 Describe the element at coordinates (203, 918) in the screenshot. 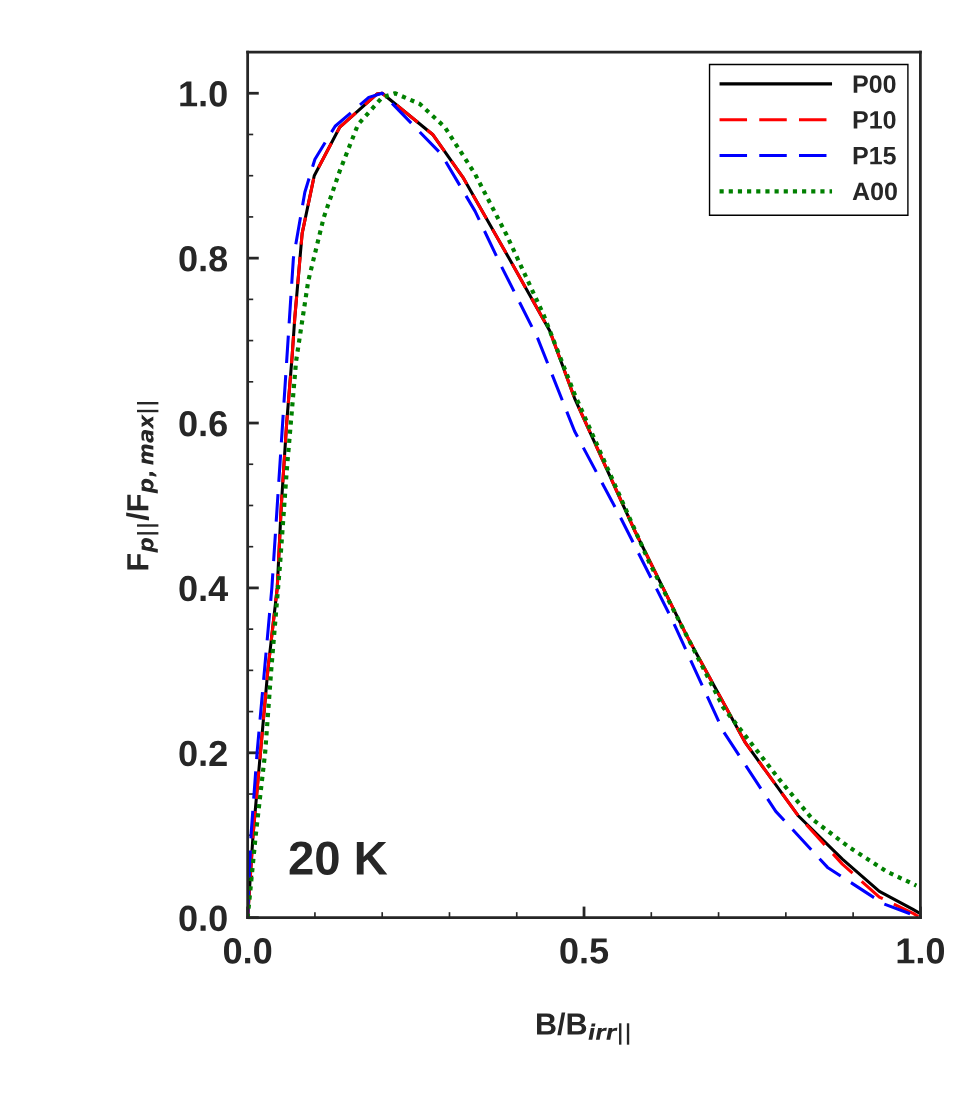

I see `y-tick-label: 0.0` at that location.